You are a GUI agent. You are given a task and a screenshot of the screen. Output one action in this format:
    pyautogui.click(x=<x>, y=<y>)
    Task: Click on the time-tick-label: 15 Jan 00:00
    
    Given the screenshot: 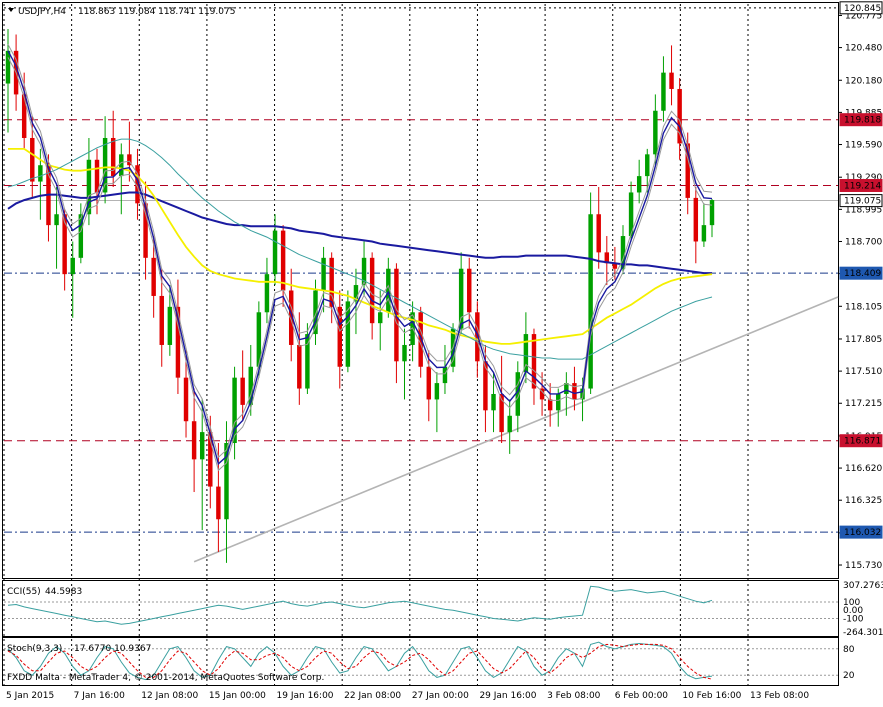 What is the action you would take?
    pyautogui.click(x=237, y=696)
    